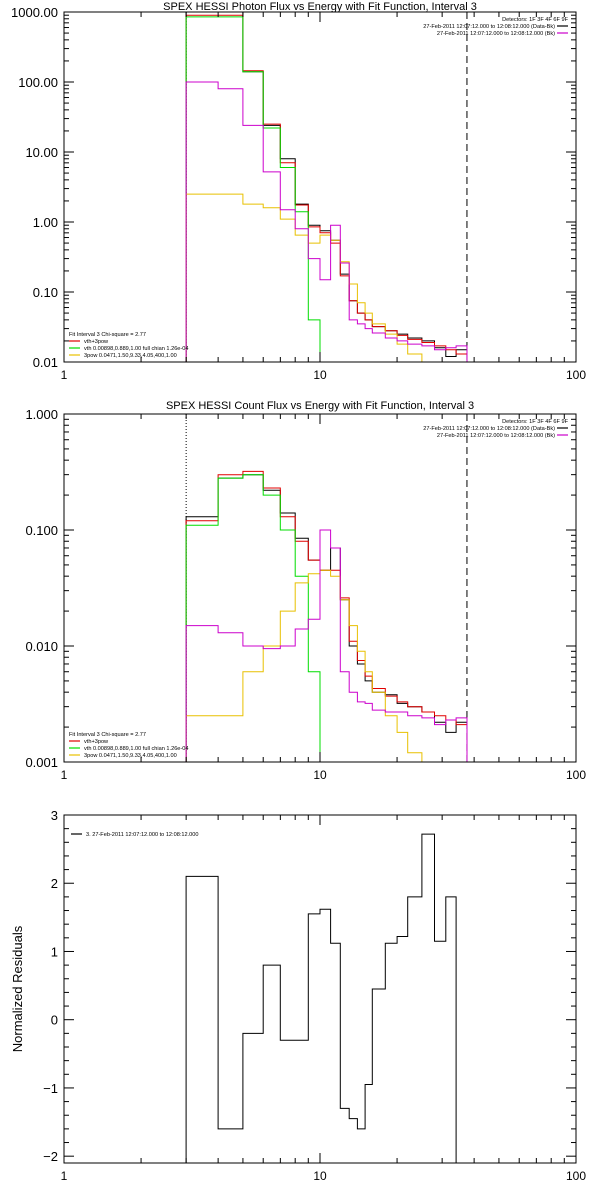 Image resolution: width=600 pixels, height=1200 pixels. What do you see at coordinates (41, 762) in the screenshot?
I see `y-tick-label: 0.001` at bounding box center [41, 762].